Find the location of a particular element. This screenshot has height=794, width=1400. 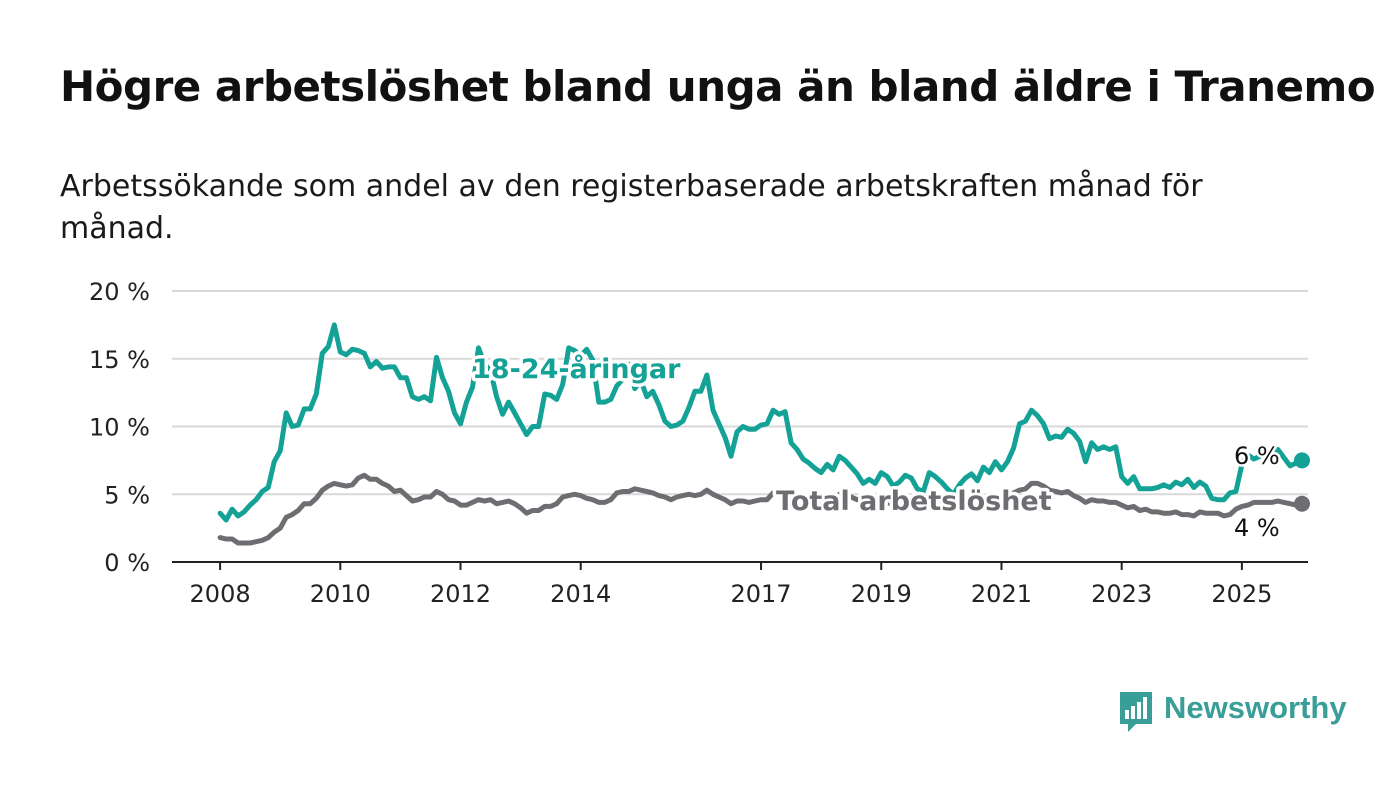

y-tick-label: 5 % is located at coordinates (127, 495).